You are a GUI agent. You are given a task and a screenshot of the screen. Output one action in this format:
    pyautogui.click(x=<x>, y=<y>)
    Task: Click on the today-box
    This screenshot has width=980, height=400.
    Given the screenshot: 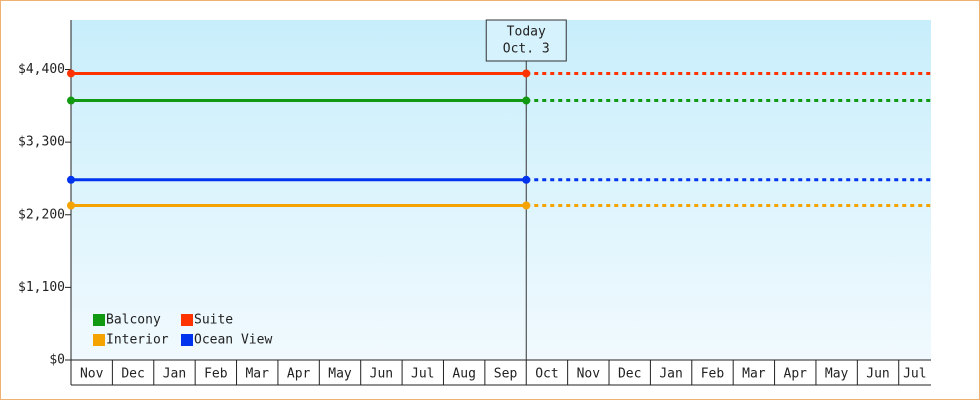 What is the action you would take?
    pyautogui.click(x=526, y=40)
    